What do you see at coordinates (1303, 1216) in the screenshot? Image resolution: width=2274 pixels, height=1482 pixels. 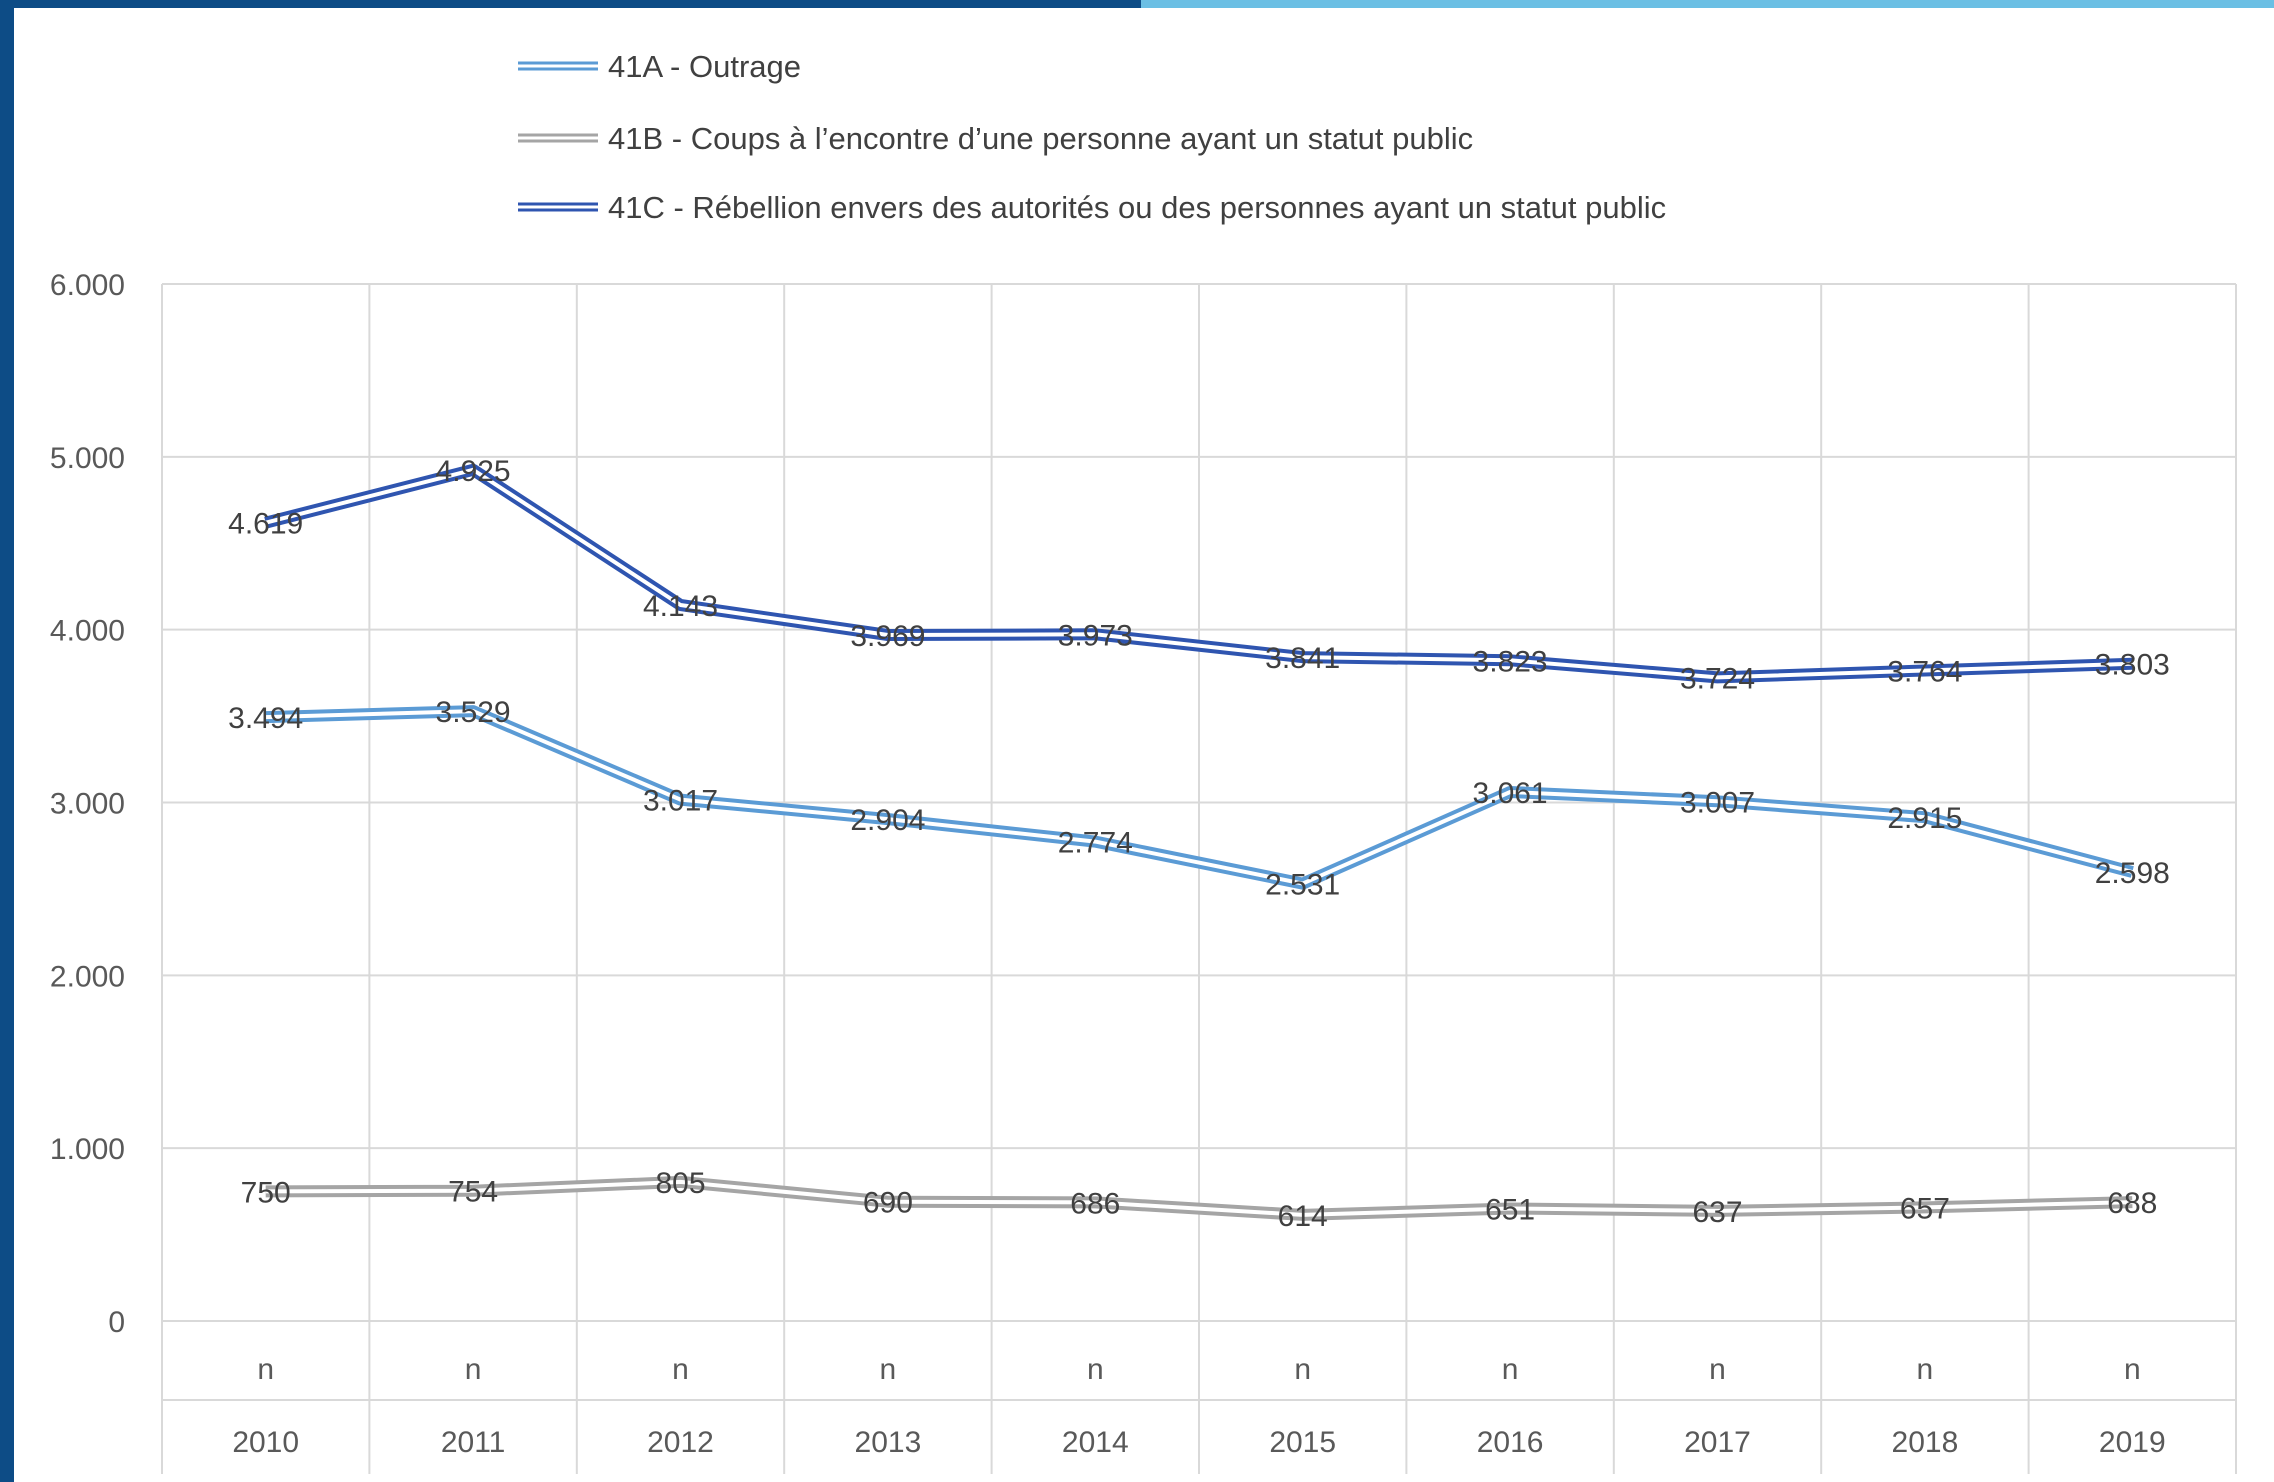 I see `data-label: 614` at bounding box center [1303, 1216].